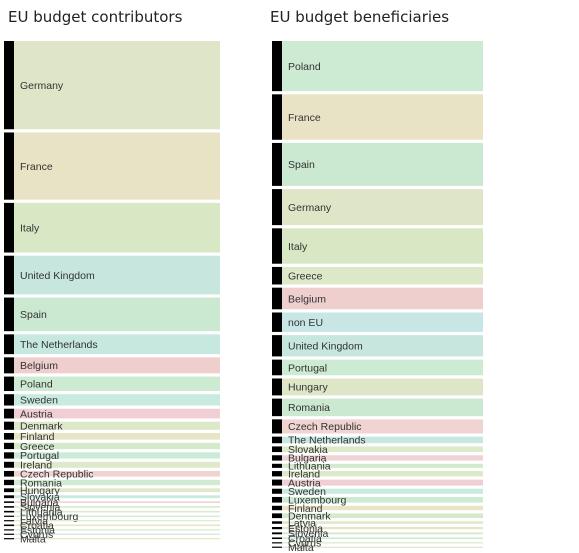 This screenshot has height=553, width=579. What do you see at coordinates (377, 459) in the screenshot?
I see `beneficiary-row-bulgaria: Bulgaria` at bounding box center [377, 459].